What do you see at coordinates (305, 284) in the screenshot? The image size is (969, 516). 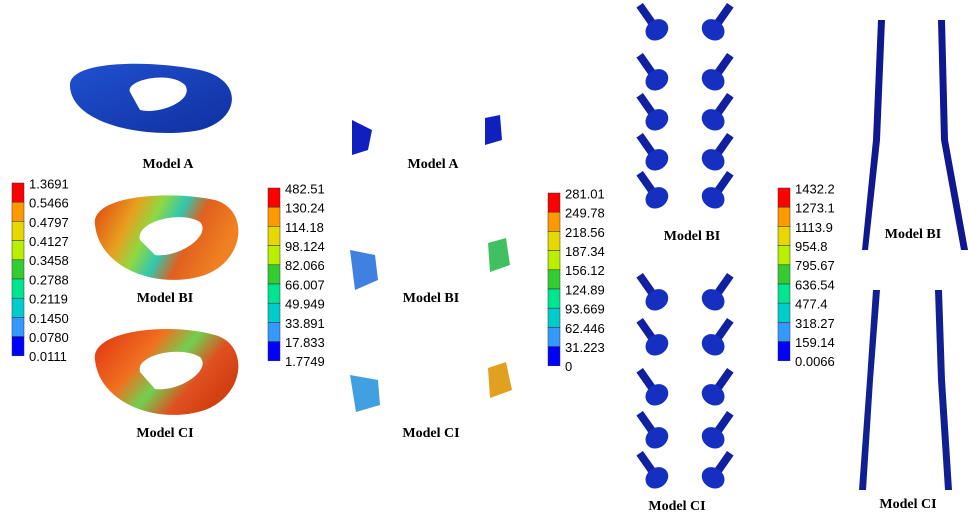 I see `legend-label: 66.007` at bounding box center [305, 284].